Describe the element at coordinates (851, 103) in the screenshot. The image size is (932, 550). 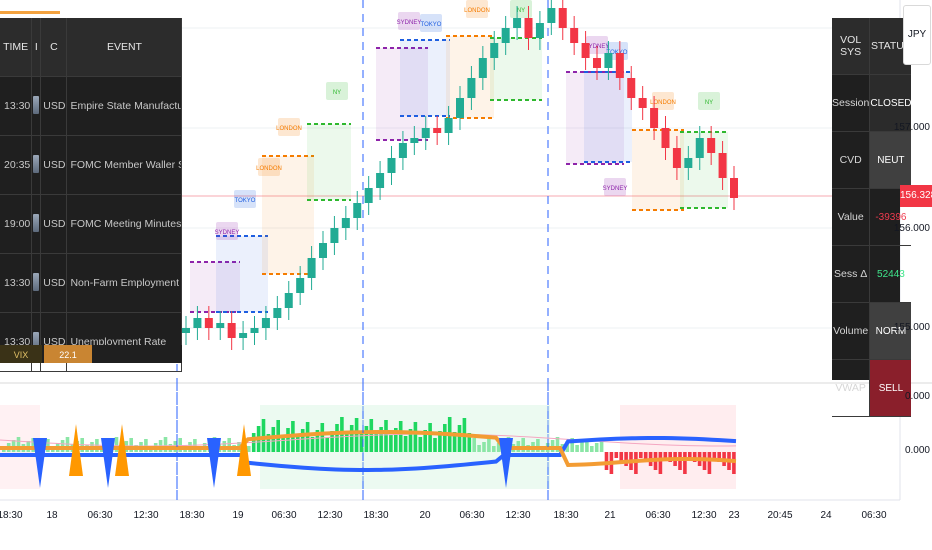
I see `session-label: Session` at that location.